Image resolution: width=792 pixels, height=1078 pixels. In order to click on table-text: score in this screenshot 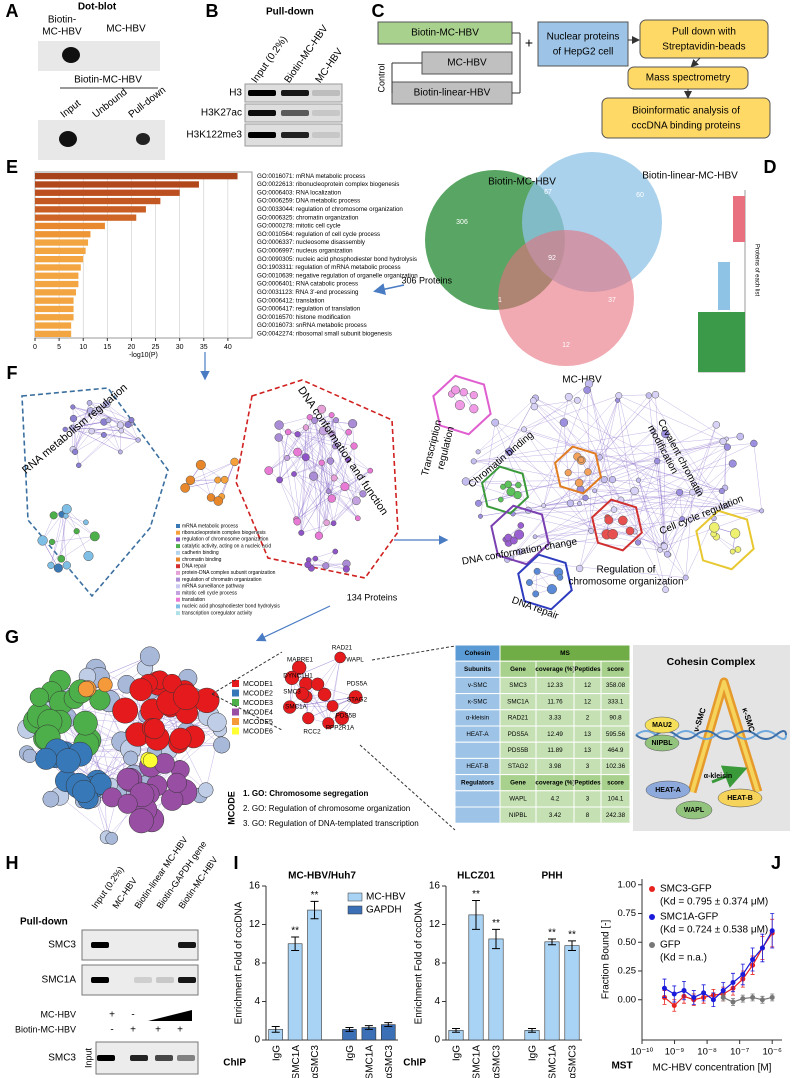, I will do `click(615, 782)`.